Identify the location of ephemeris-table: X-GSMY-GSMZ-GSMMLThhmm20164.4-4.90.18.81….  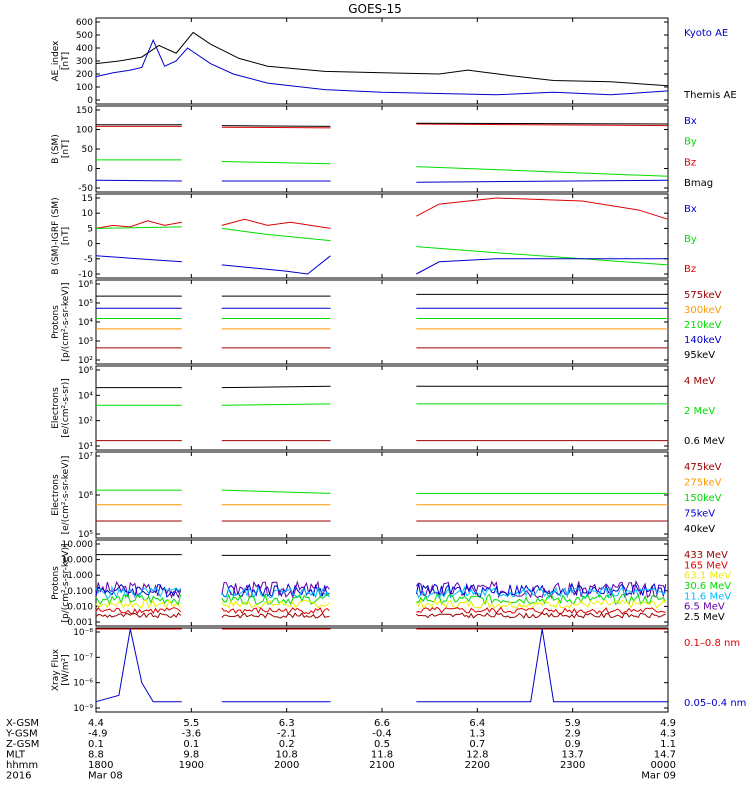
(340, 750).